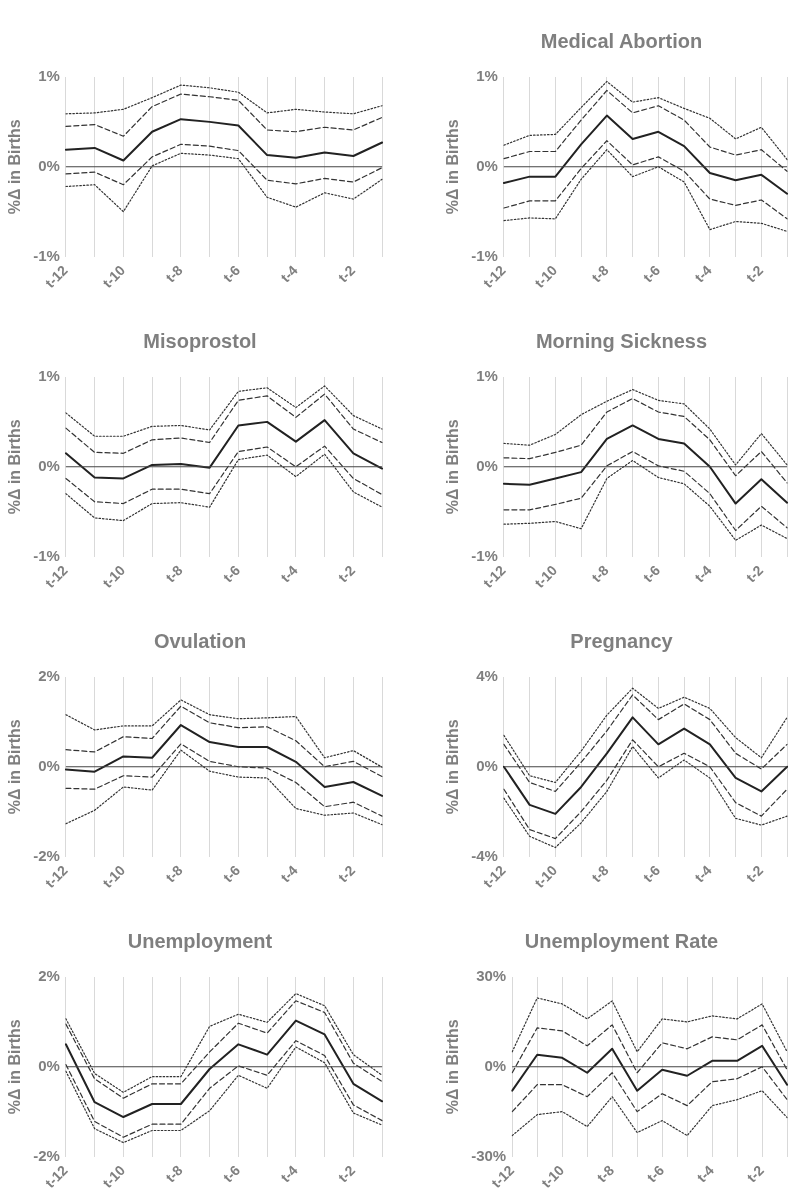 Image resolution: width=805 pixels, height=1195 pixels. I want to click on chart-title: Ovulation, so click(200, 641).